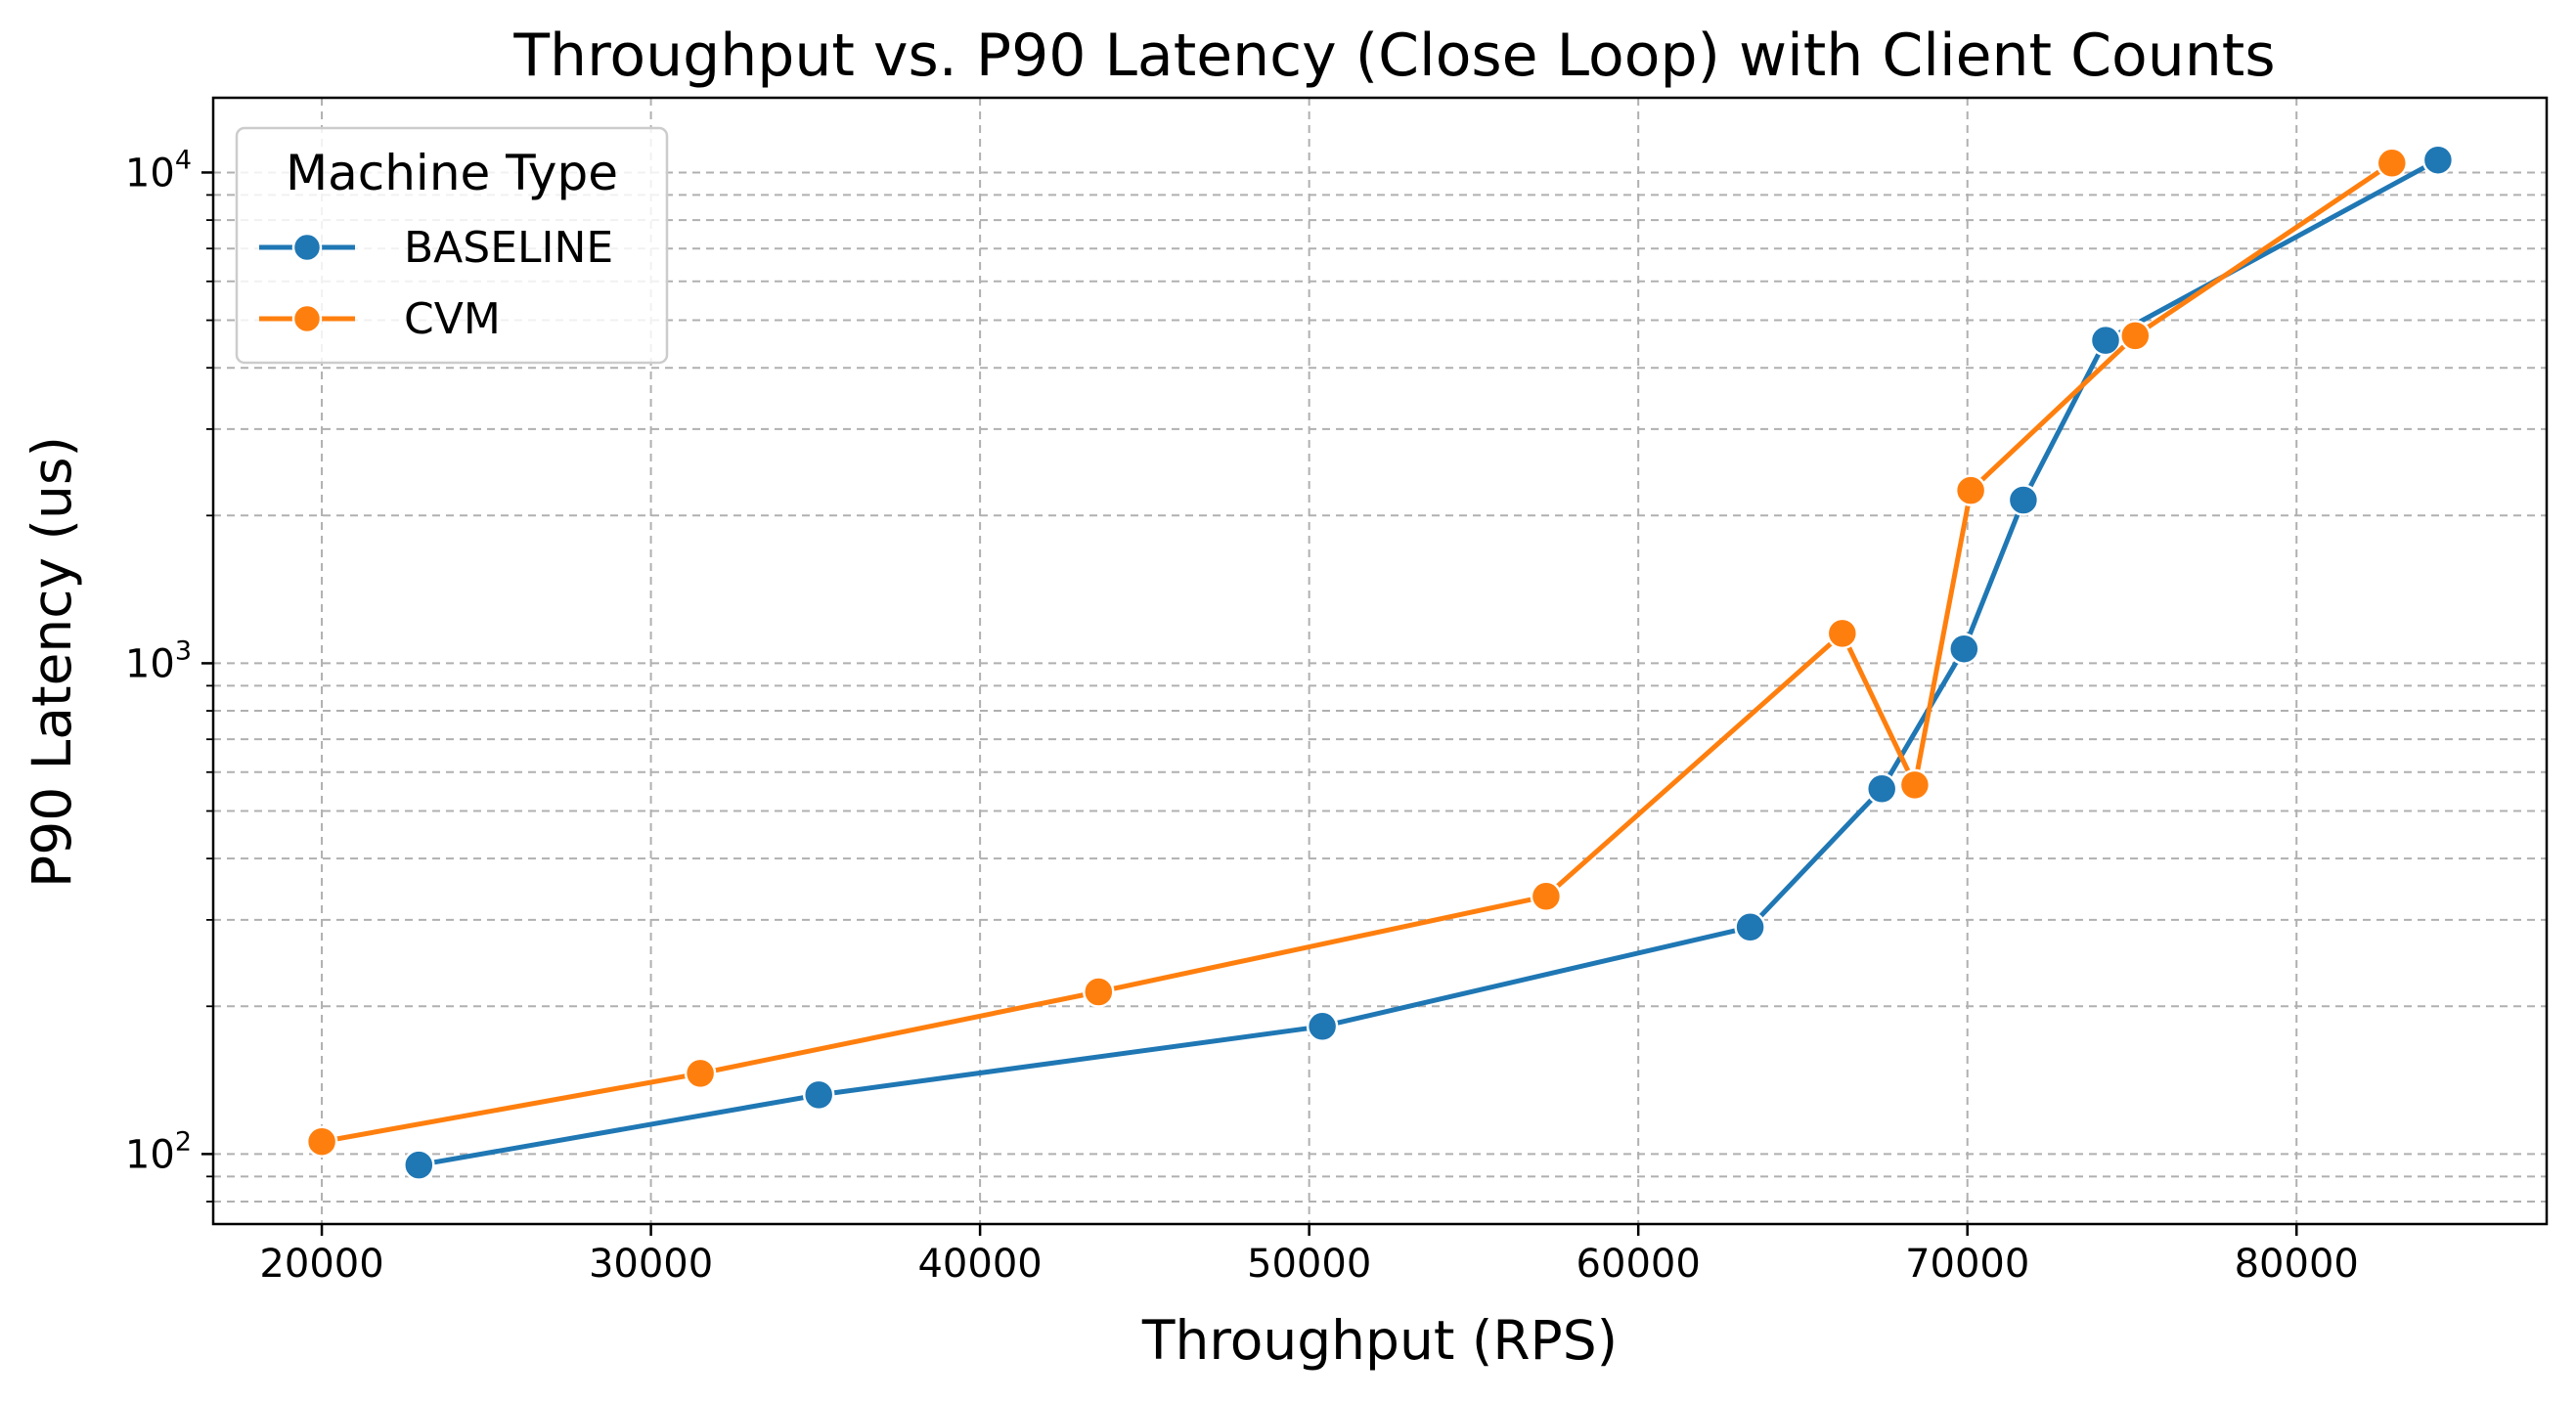 The height and width of the screenshot is (1401, 2576). I want to click on legend-marker-baseline, so click(307, 247).